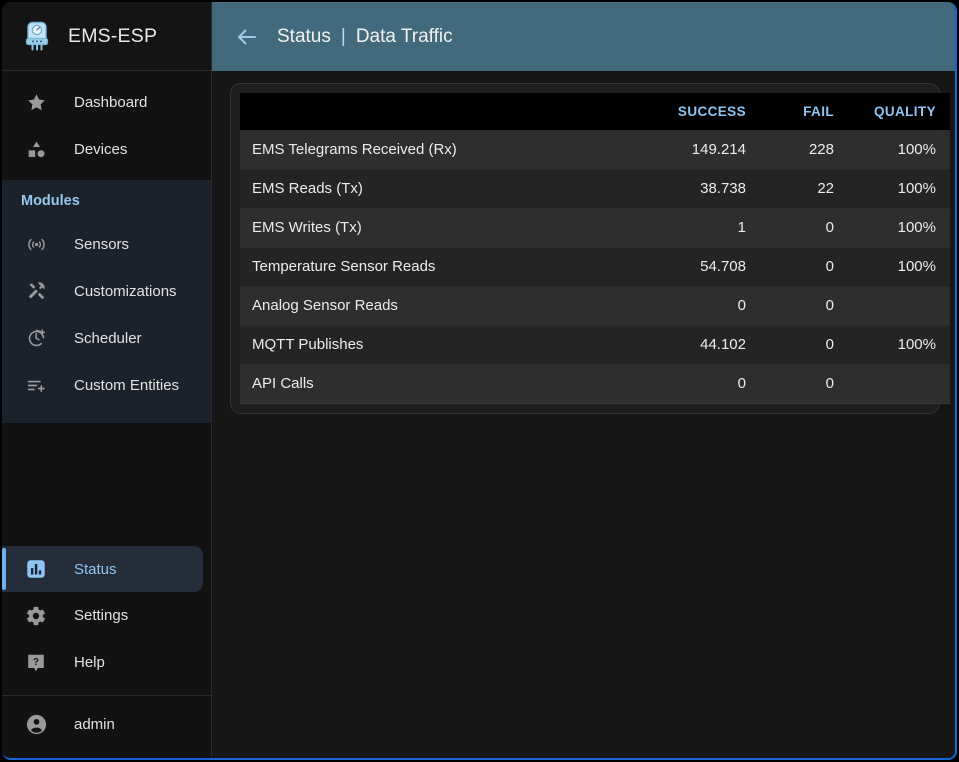  I want to click on breadcrumb-current: Data Traffic, so click(404, 36).